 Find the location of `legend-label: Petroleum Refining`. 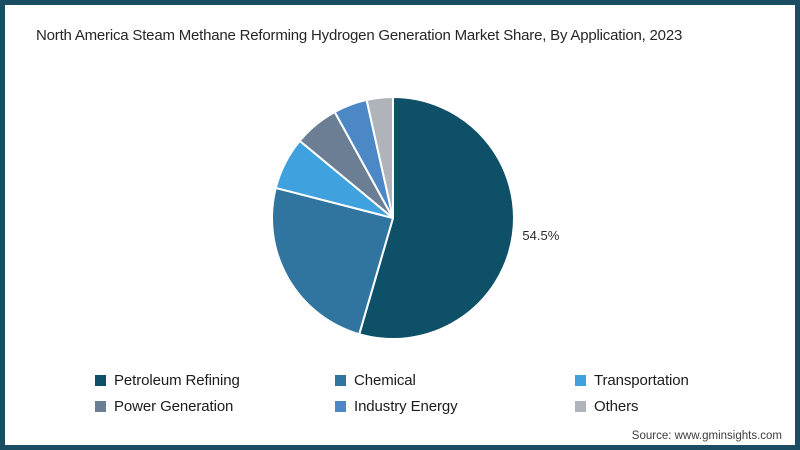

legend-label: Petroleum Refining is located at coordinates (177, 380).